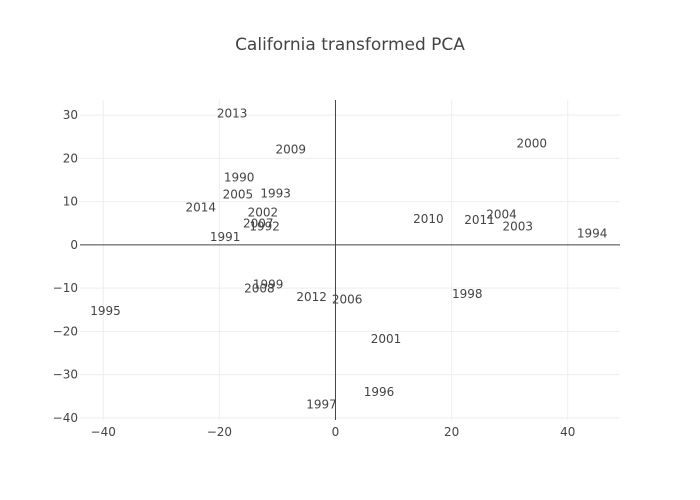  What do you see at coordinates (219, 432) in the screenshot?
I see `x-tick-label: −20` at bounding box center [219, 432].